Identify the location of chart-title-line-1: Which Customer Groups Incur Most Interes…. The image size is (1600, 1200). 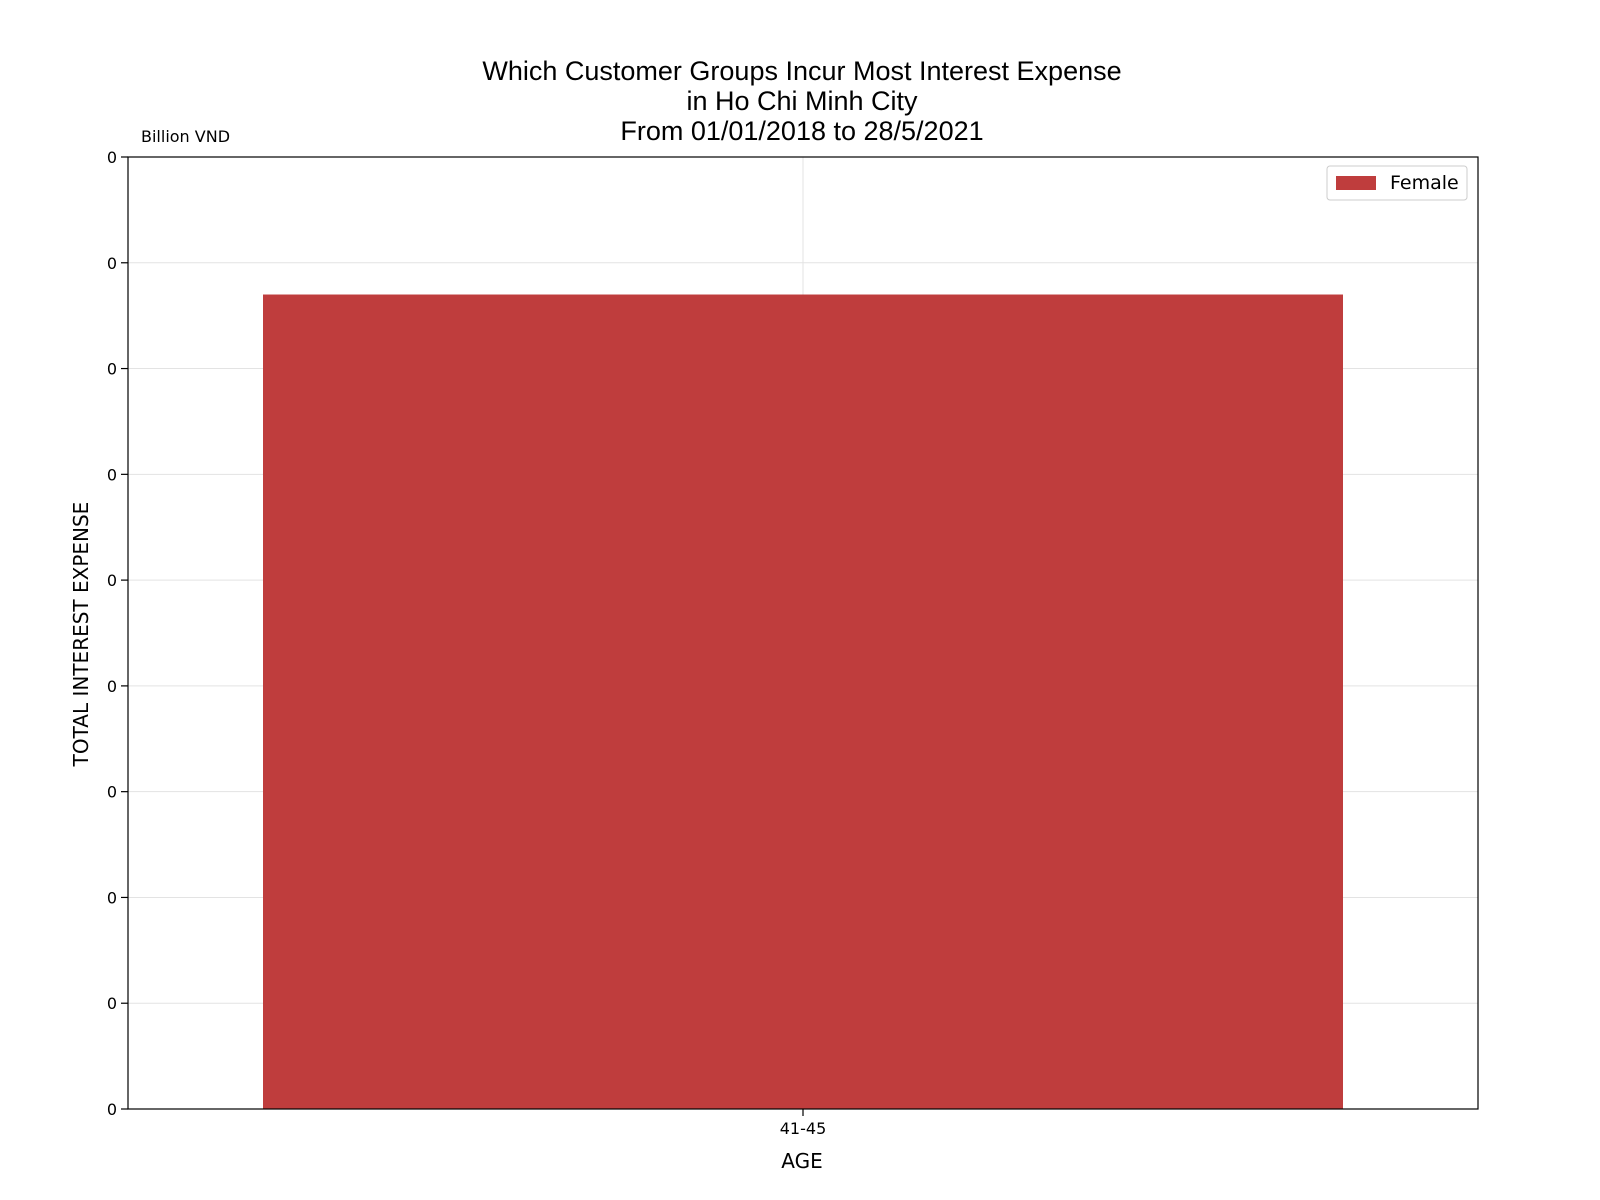
(801, 71).